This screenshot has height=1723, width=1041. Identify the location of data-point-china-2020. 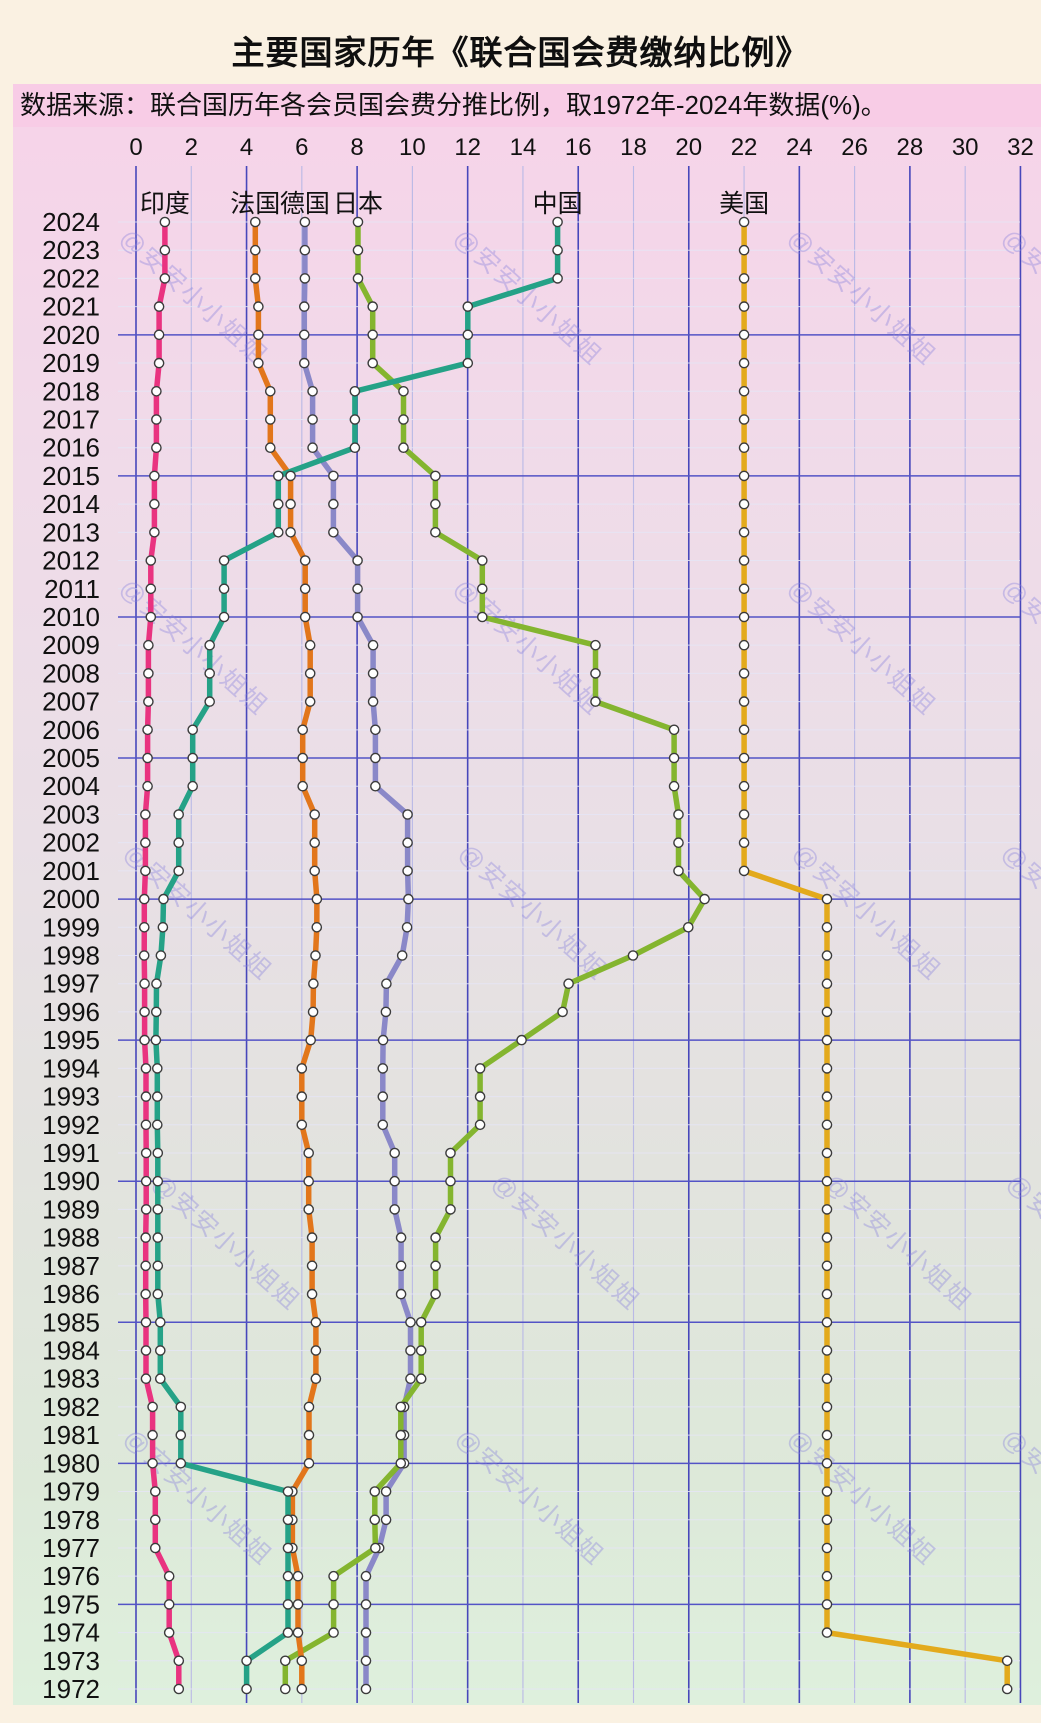
(468, 335).